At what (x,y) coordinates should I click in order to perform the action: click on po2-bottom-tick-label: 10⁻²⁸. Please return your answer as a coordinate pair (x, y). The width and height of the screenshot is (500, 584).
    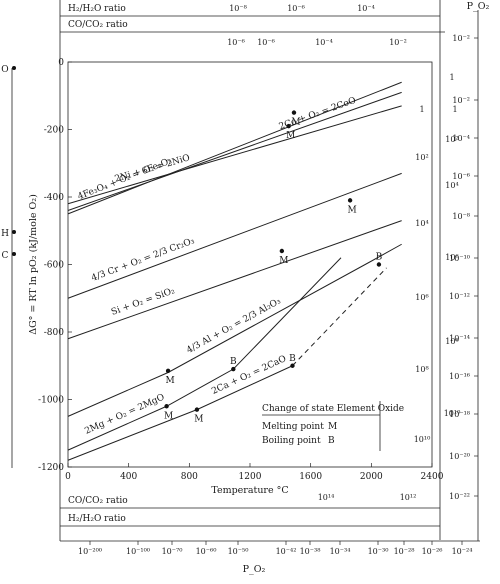
    Looking at the image, I should click on (404, 551).